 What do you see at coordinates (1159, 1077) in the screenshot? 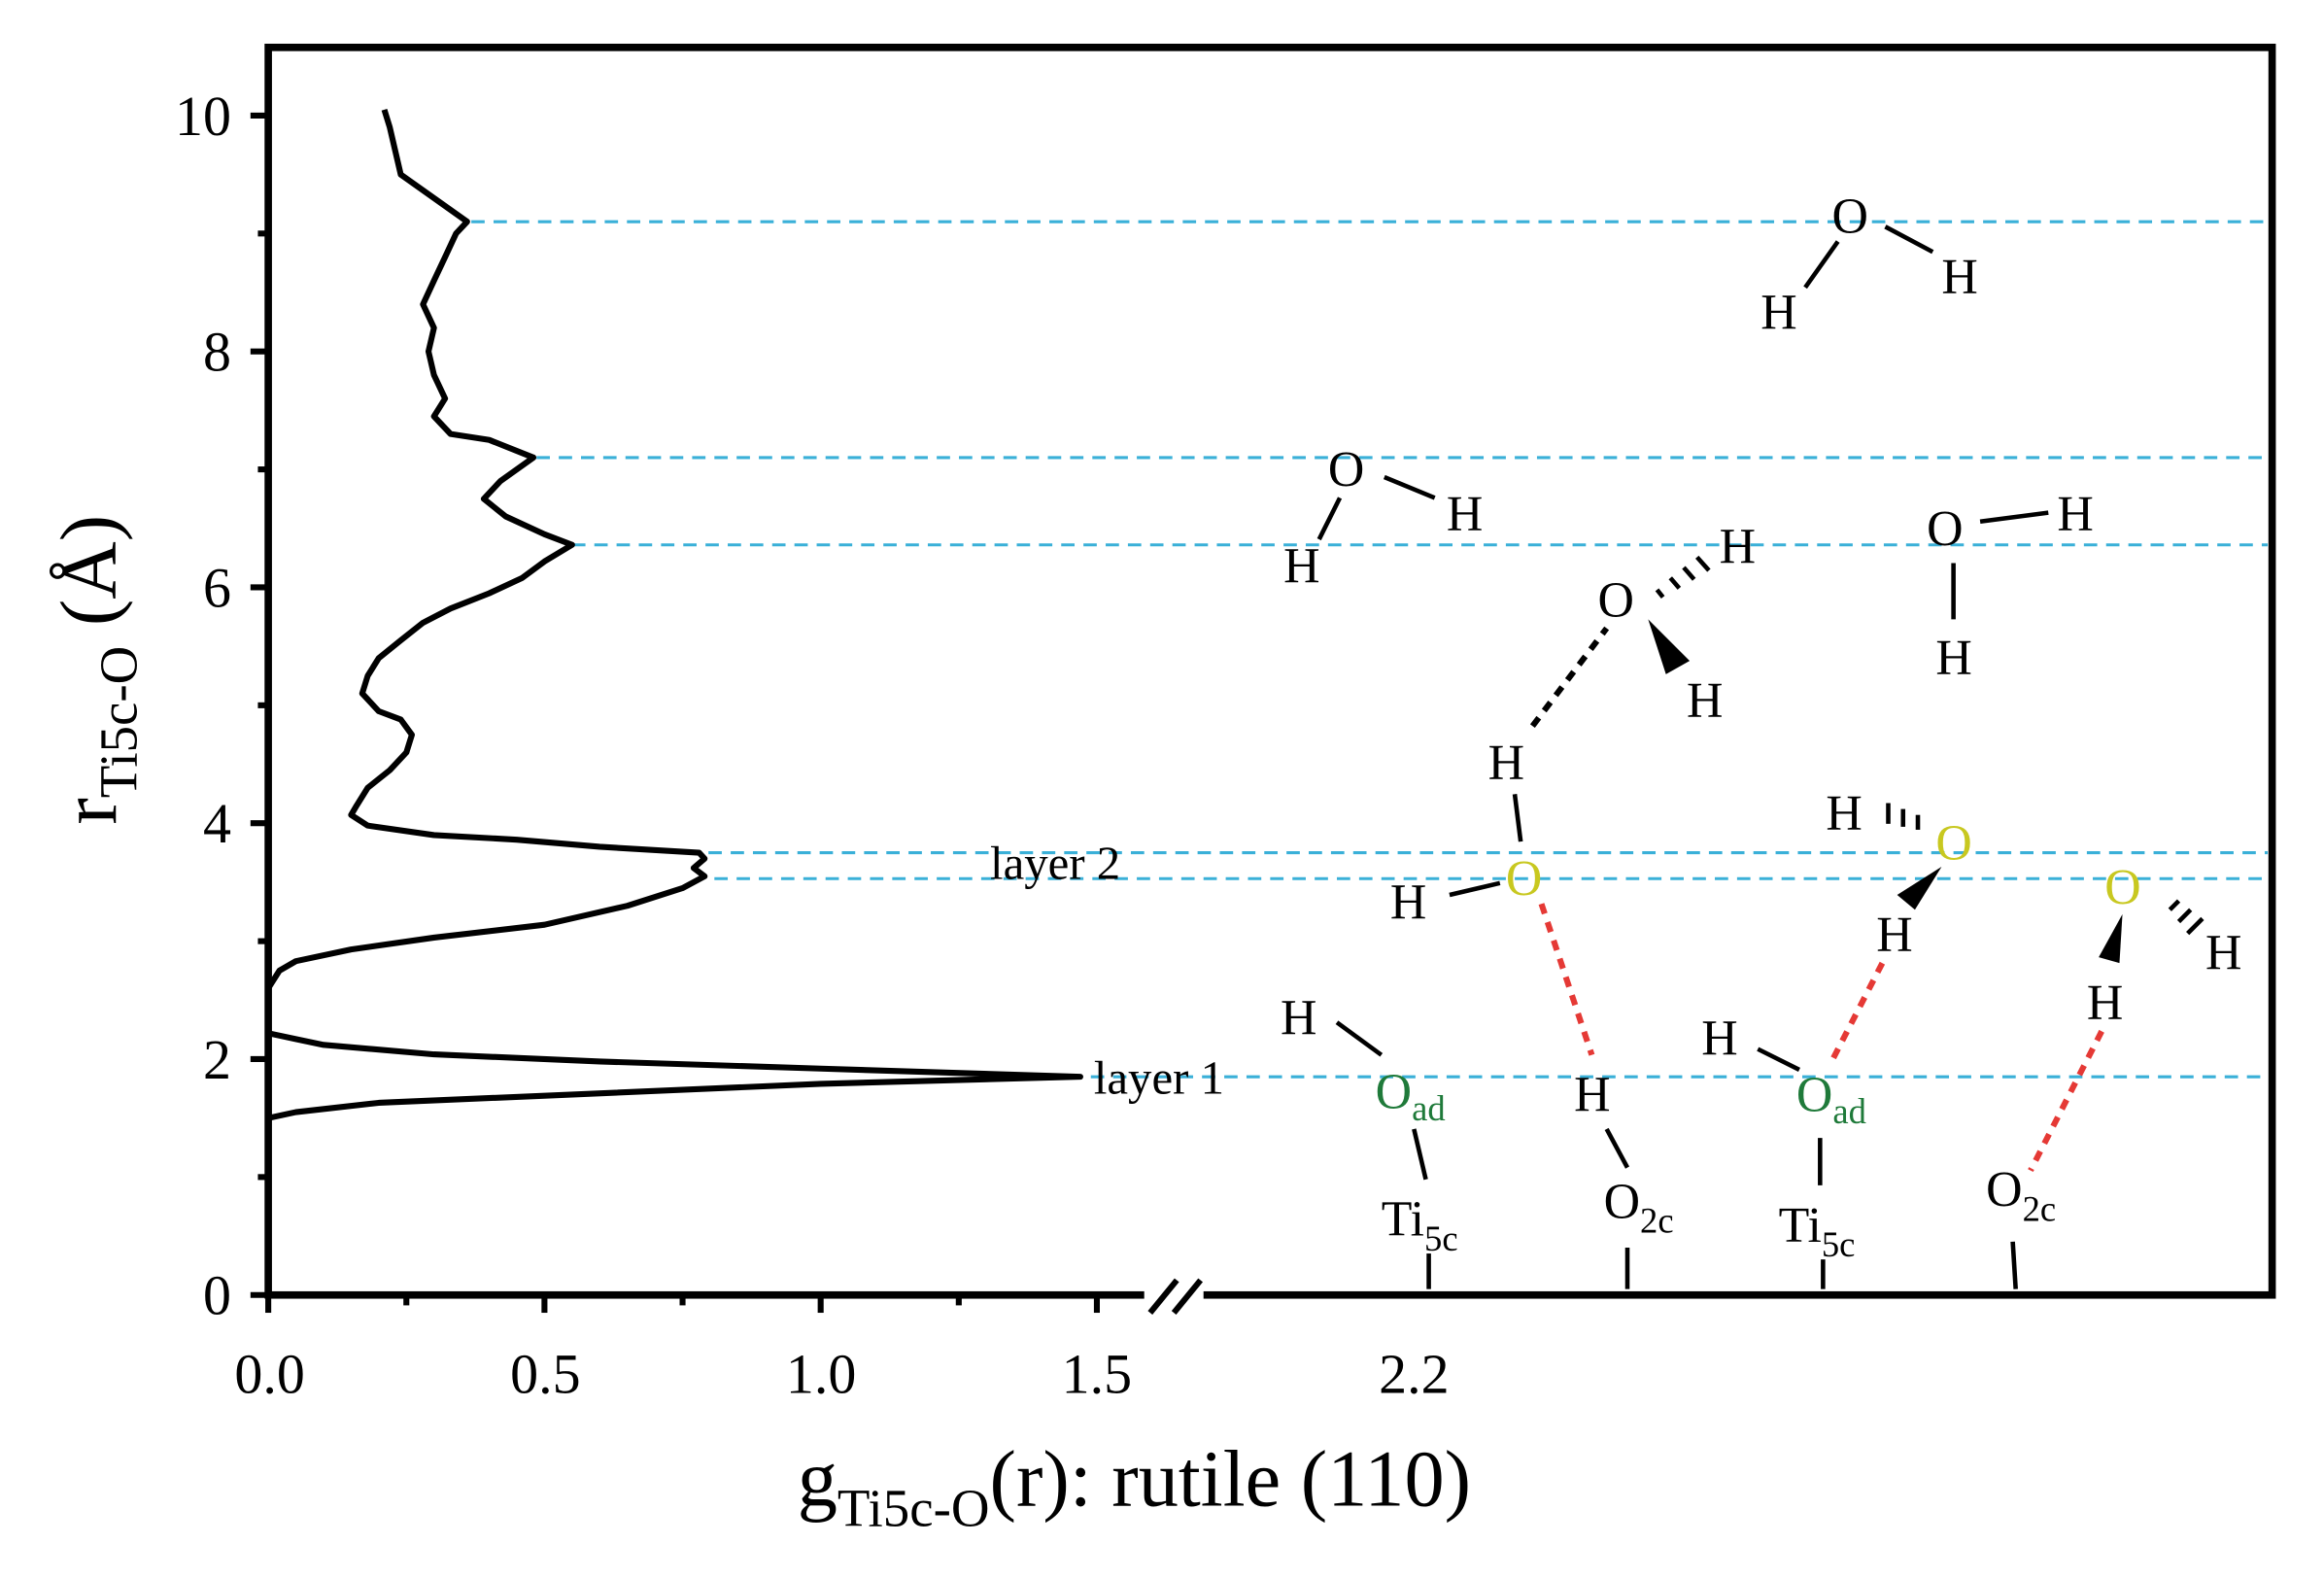
I see `annotation-layer-1: layer 1` at bounding box center [1159, 1077].